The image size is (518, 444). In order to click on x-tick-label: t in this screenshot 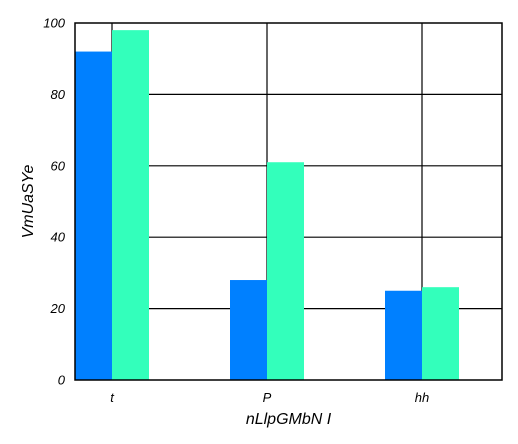, I will do `click(112, 397)`.